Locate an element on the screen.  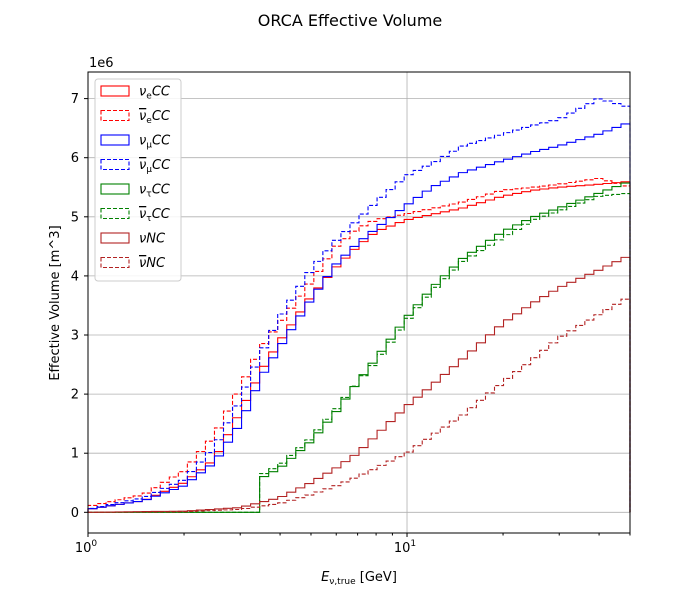
y-multiplier-label: 1e6 is located at coordinates (101, 63).